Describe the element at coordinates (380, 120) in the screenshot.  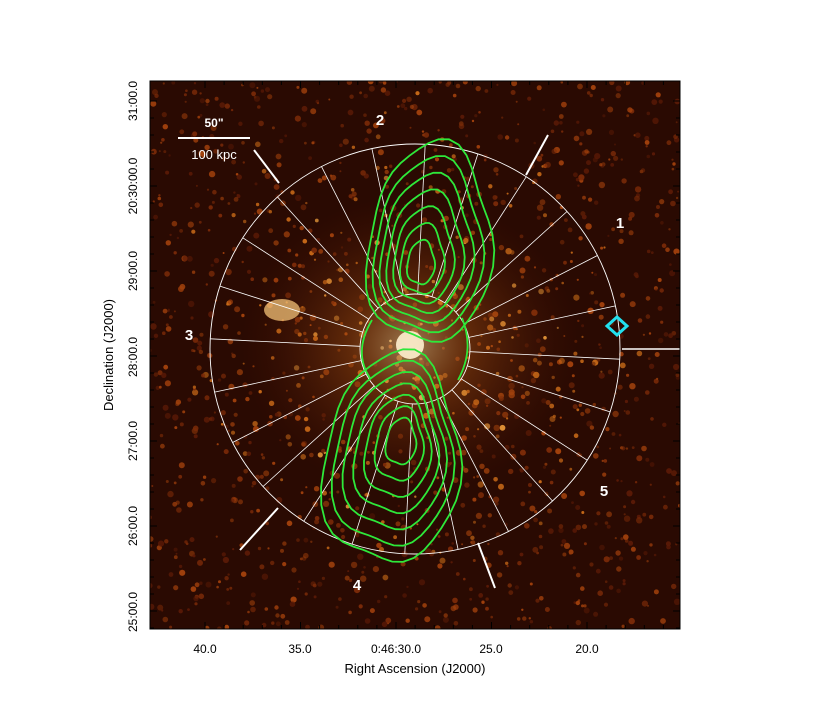
I see `sector-label-2: 2` at that location.